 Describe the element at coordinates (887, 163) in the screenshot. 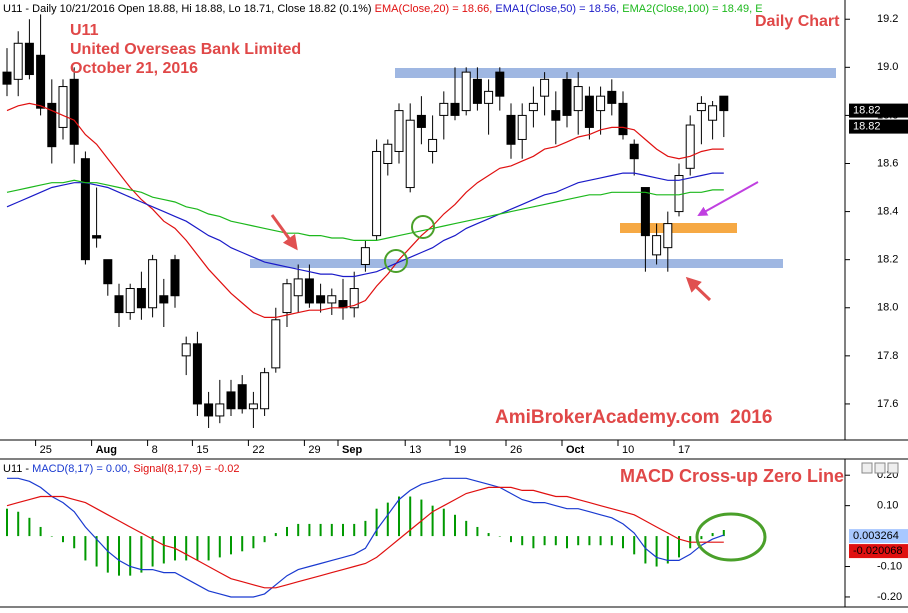

I see `y-tick-label: 18.6` at that location.